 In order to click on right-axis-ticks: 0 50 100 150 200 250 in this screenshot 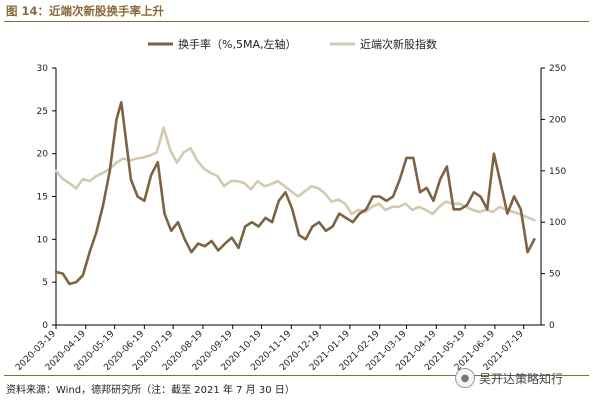, I will do `click(553, 197)`.